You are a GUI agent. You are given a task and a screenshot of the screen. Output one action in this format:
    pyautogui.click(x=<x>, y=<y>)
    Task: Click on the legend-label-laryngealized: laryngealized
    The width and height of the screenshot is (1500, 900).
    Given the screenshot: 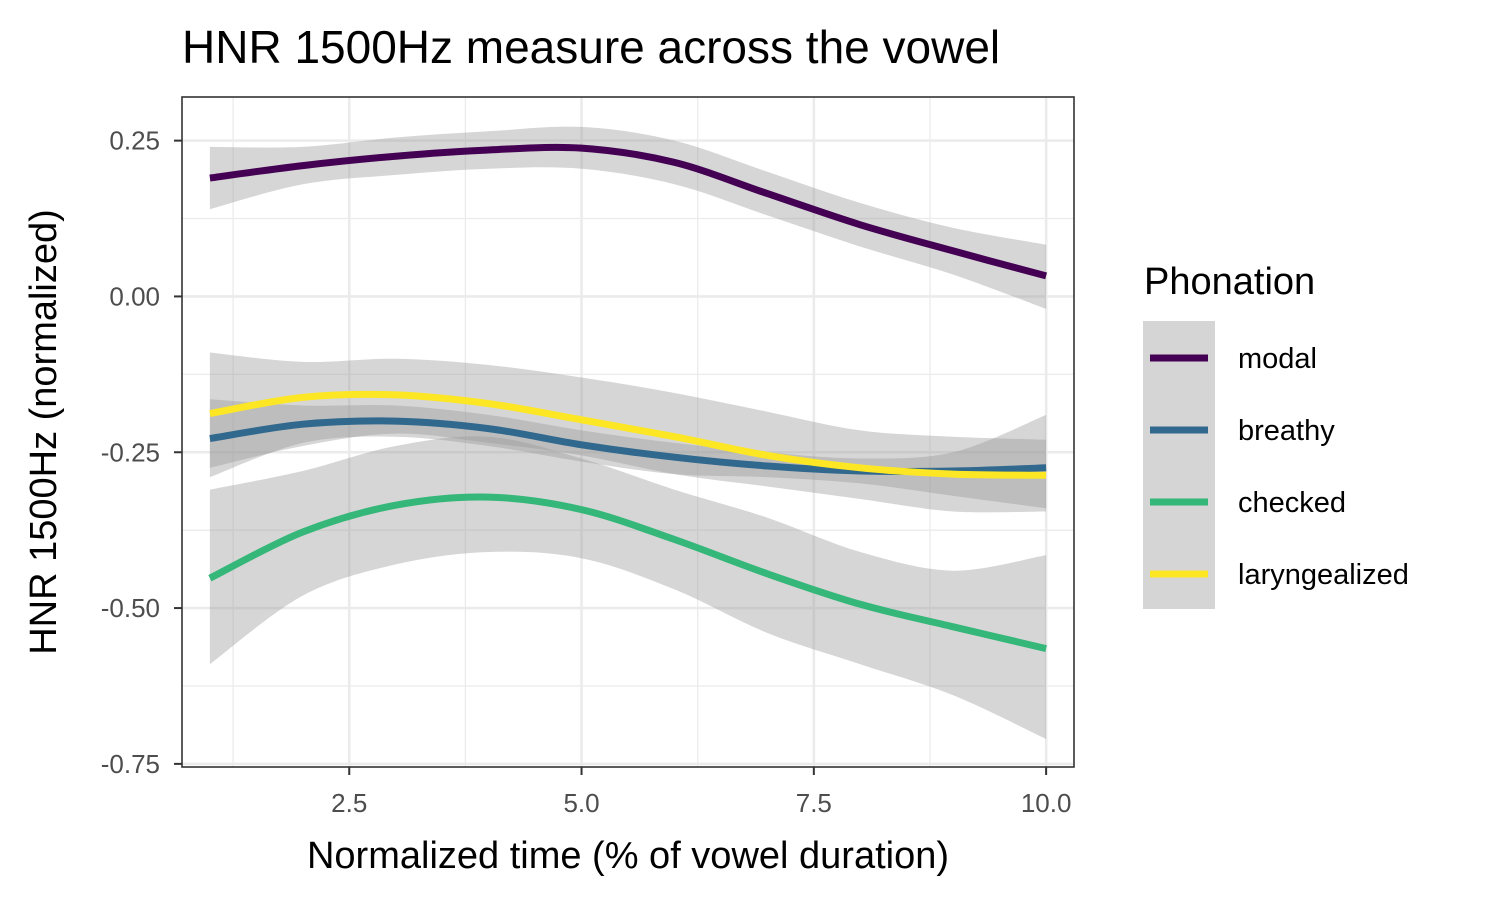 What is the action you would take?
    pyautogui.click(x=1323, y=575)
    